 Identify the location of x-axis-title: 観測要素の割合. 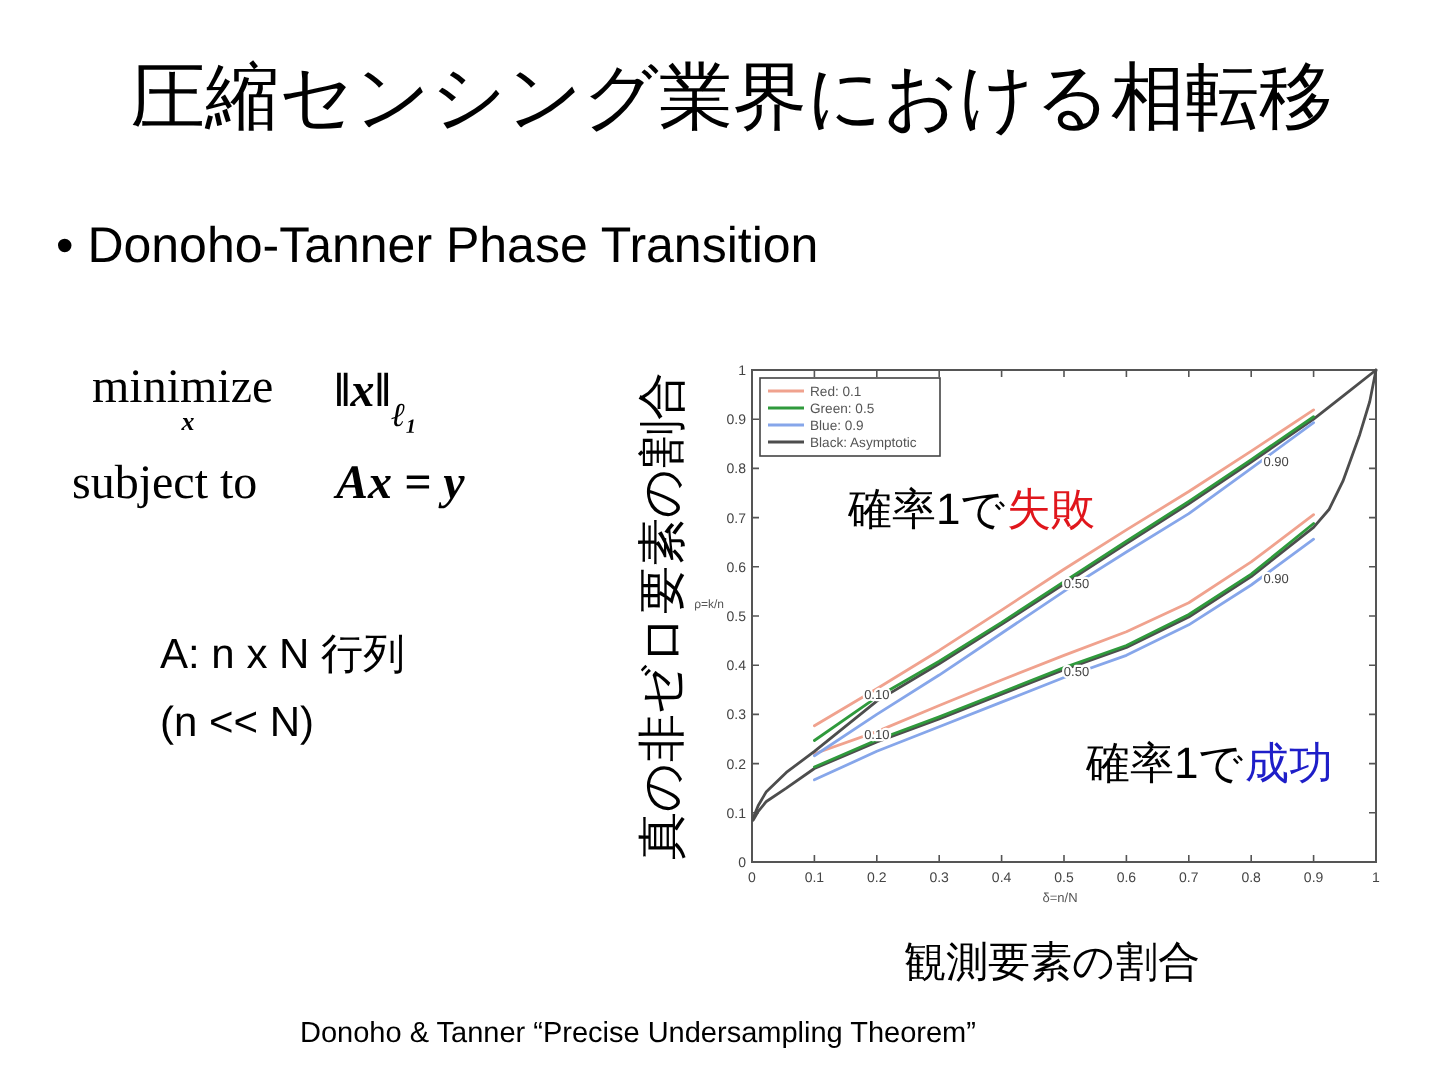
(1052, 963).